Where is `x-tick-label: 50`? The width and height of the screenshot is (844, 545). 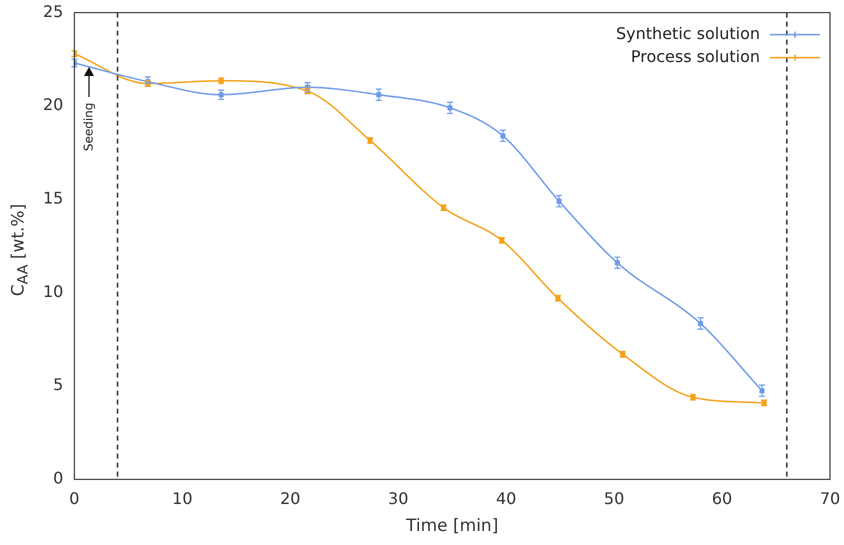
x-tick-label: 50 is located at coordinates (614, 498).